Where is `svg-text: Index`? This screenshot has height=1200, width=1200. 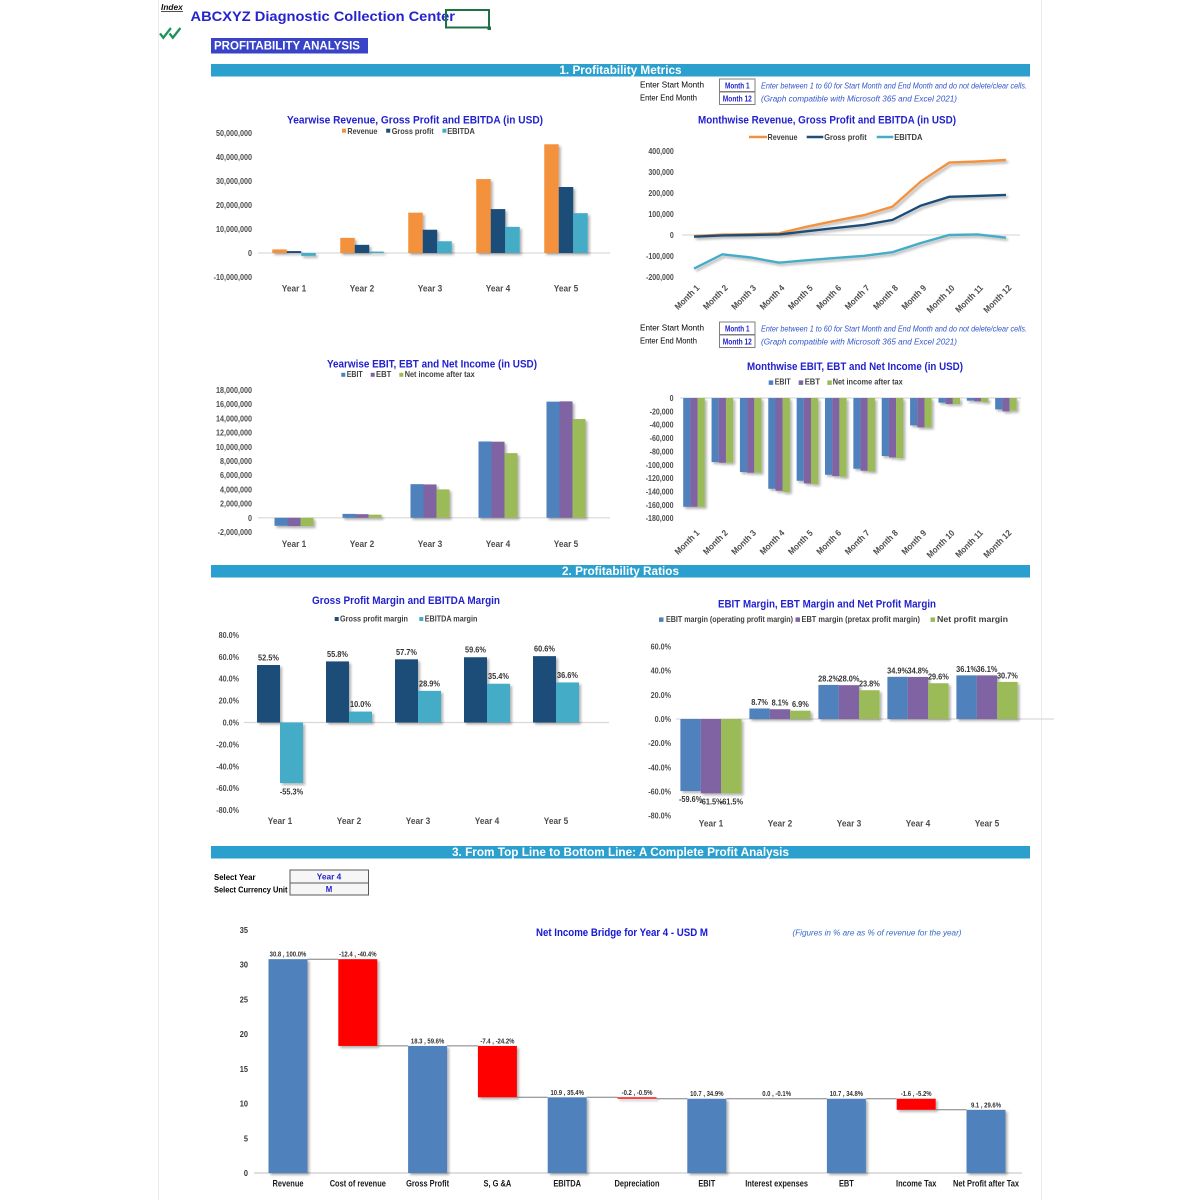
svg-text: Index is located at coordinates (172, 7).